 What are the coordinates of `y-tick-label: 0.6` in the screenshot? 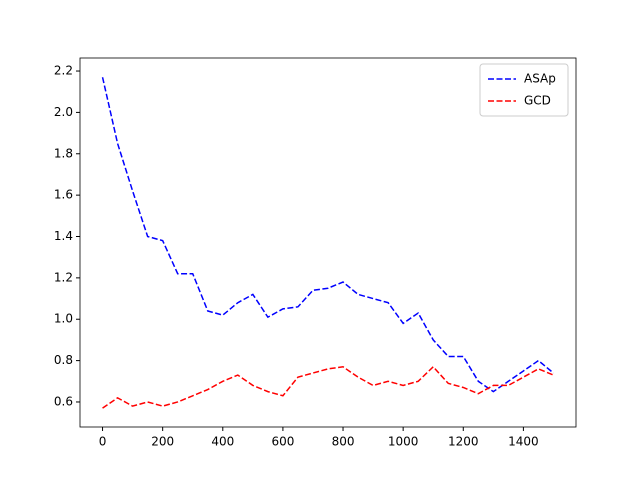 It's located at (63, 401).